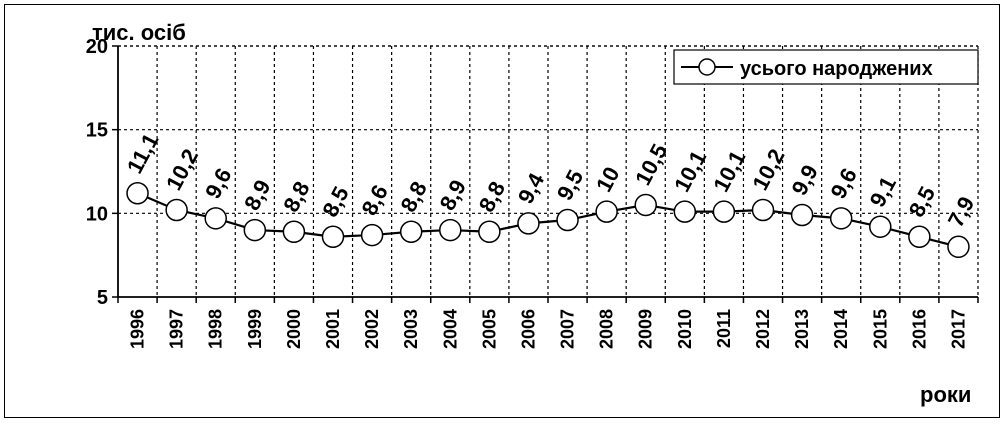 Image resolution: width=1006 pixels, height=424 pixels. What do you see at coordinates (138, 329) in the screenshot?
I see `x-tick-label: 1996` at bounding box center [138, 329].